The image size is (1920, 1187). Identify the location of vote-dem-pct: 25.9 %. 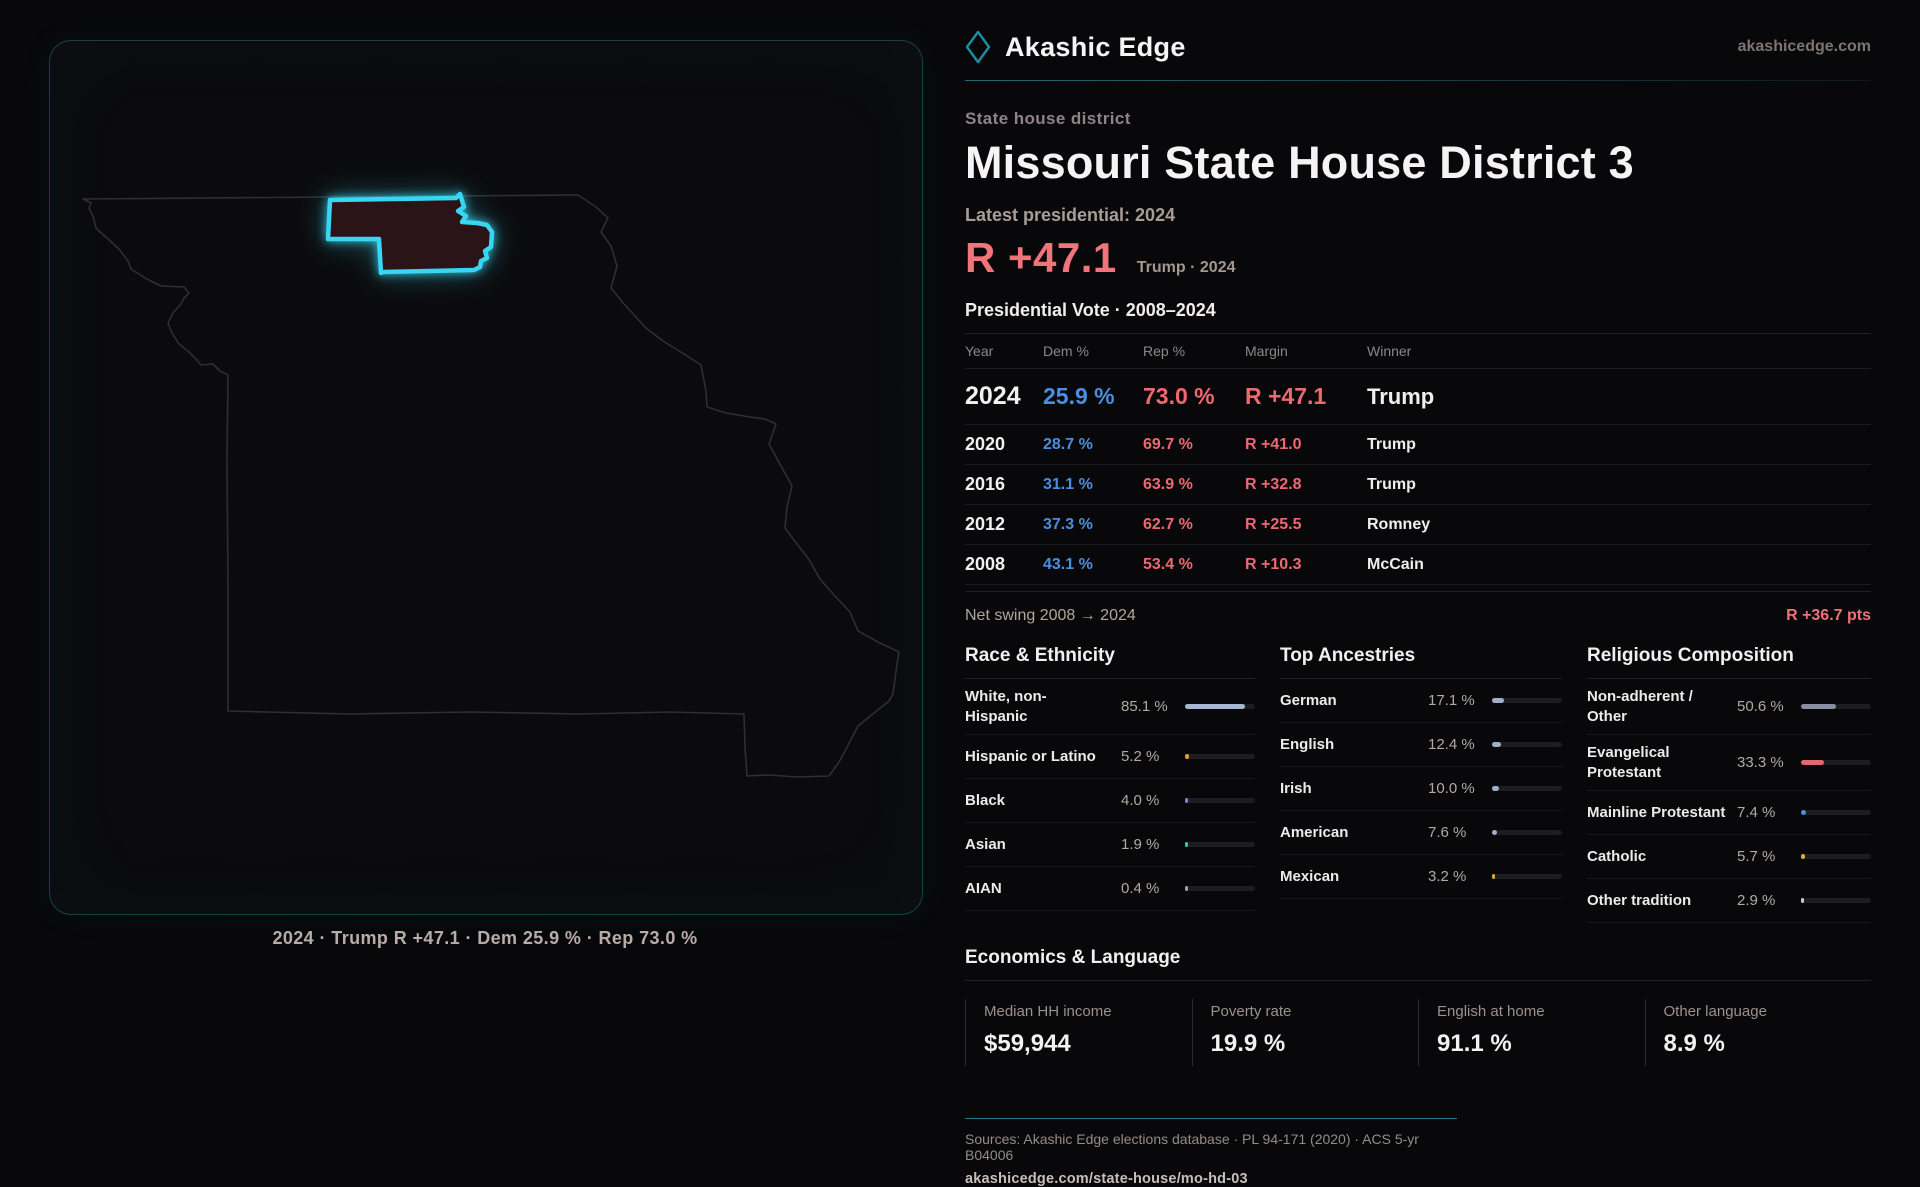
(1079, 396).